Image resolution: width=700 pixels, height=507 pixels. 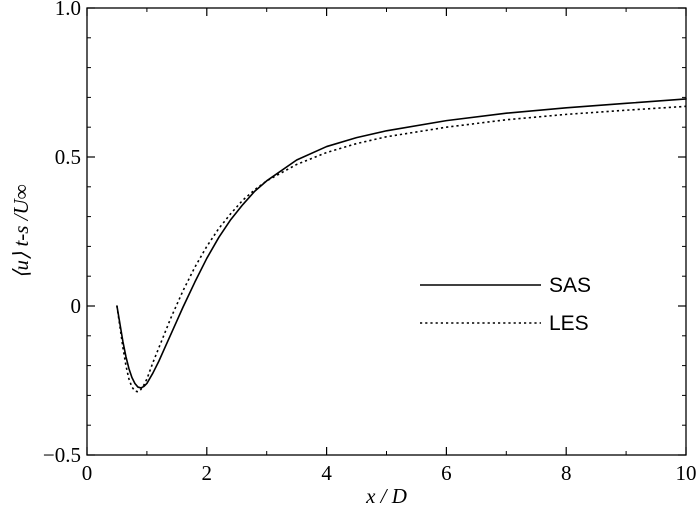 What do you see at coordinates (207, 473) in the screenshot?
I see `x-tick-label: 2` at bounding box center [207, 473].